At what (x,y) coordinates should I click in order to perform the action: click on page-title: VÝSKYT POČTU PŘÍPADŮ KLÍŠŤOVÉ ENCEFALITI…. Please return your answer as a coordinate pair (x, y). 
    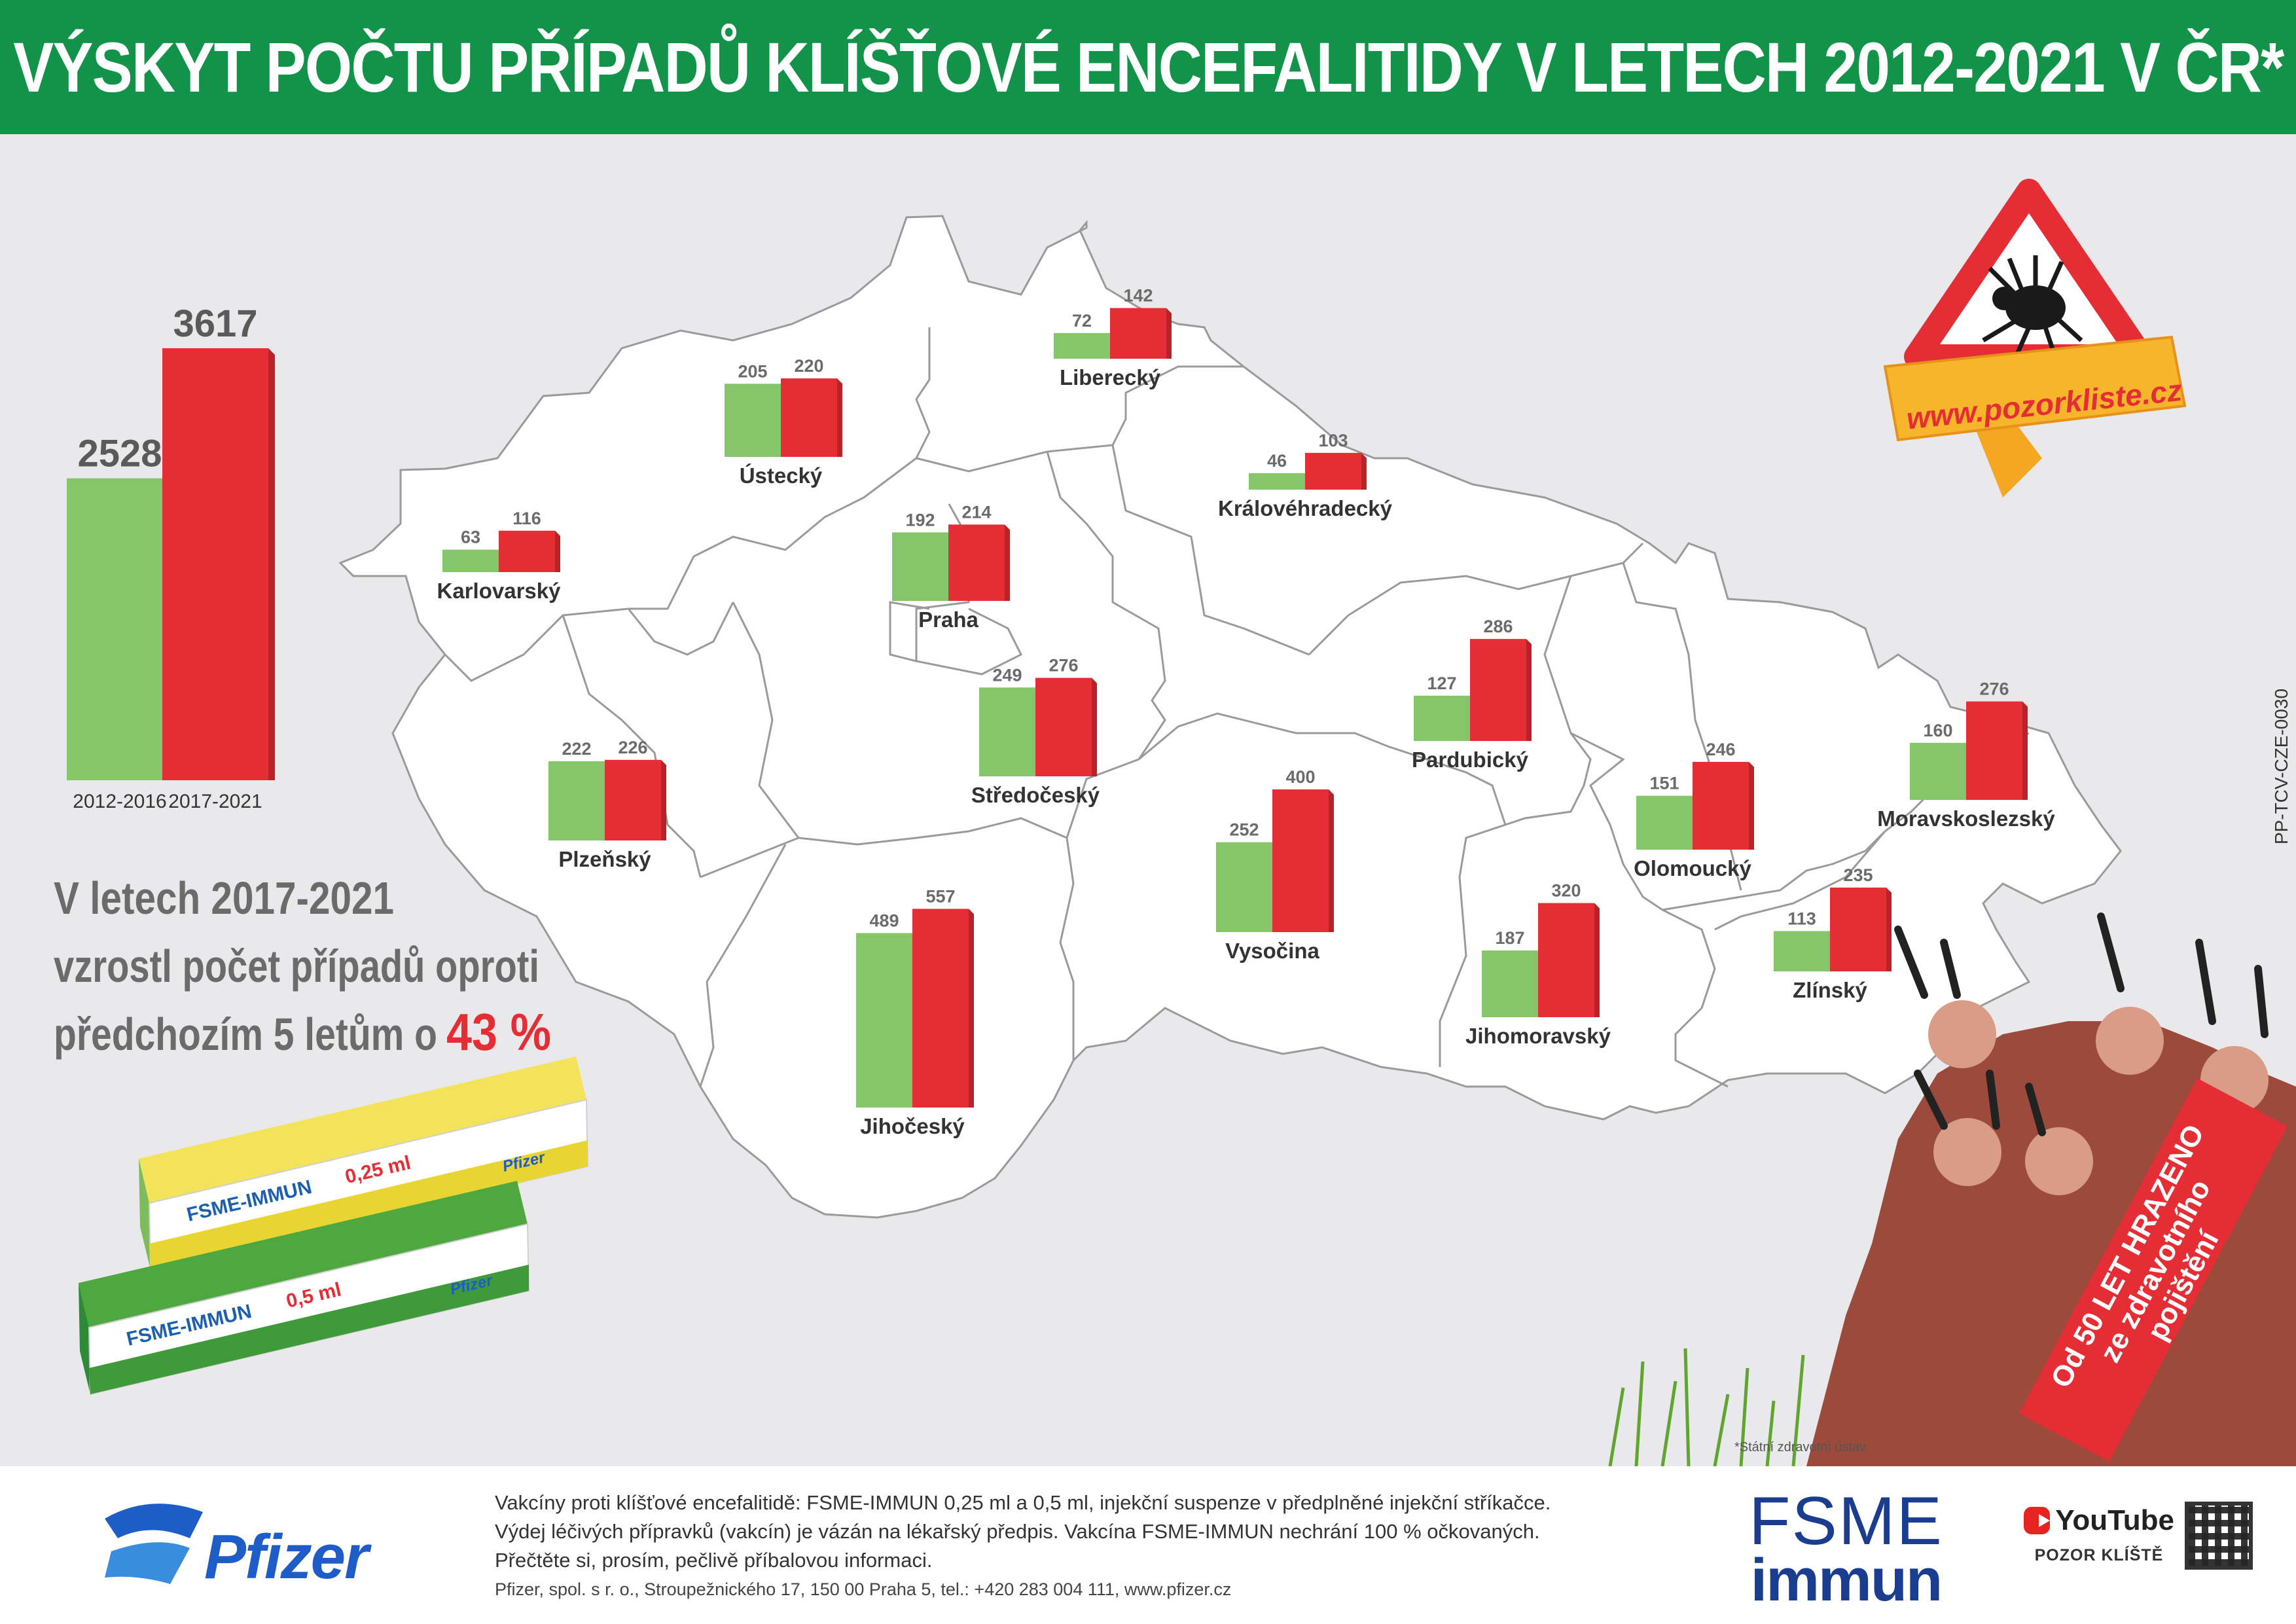
    Looking at the image, I should click on (1148, 67).